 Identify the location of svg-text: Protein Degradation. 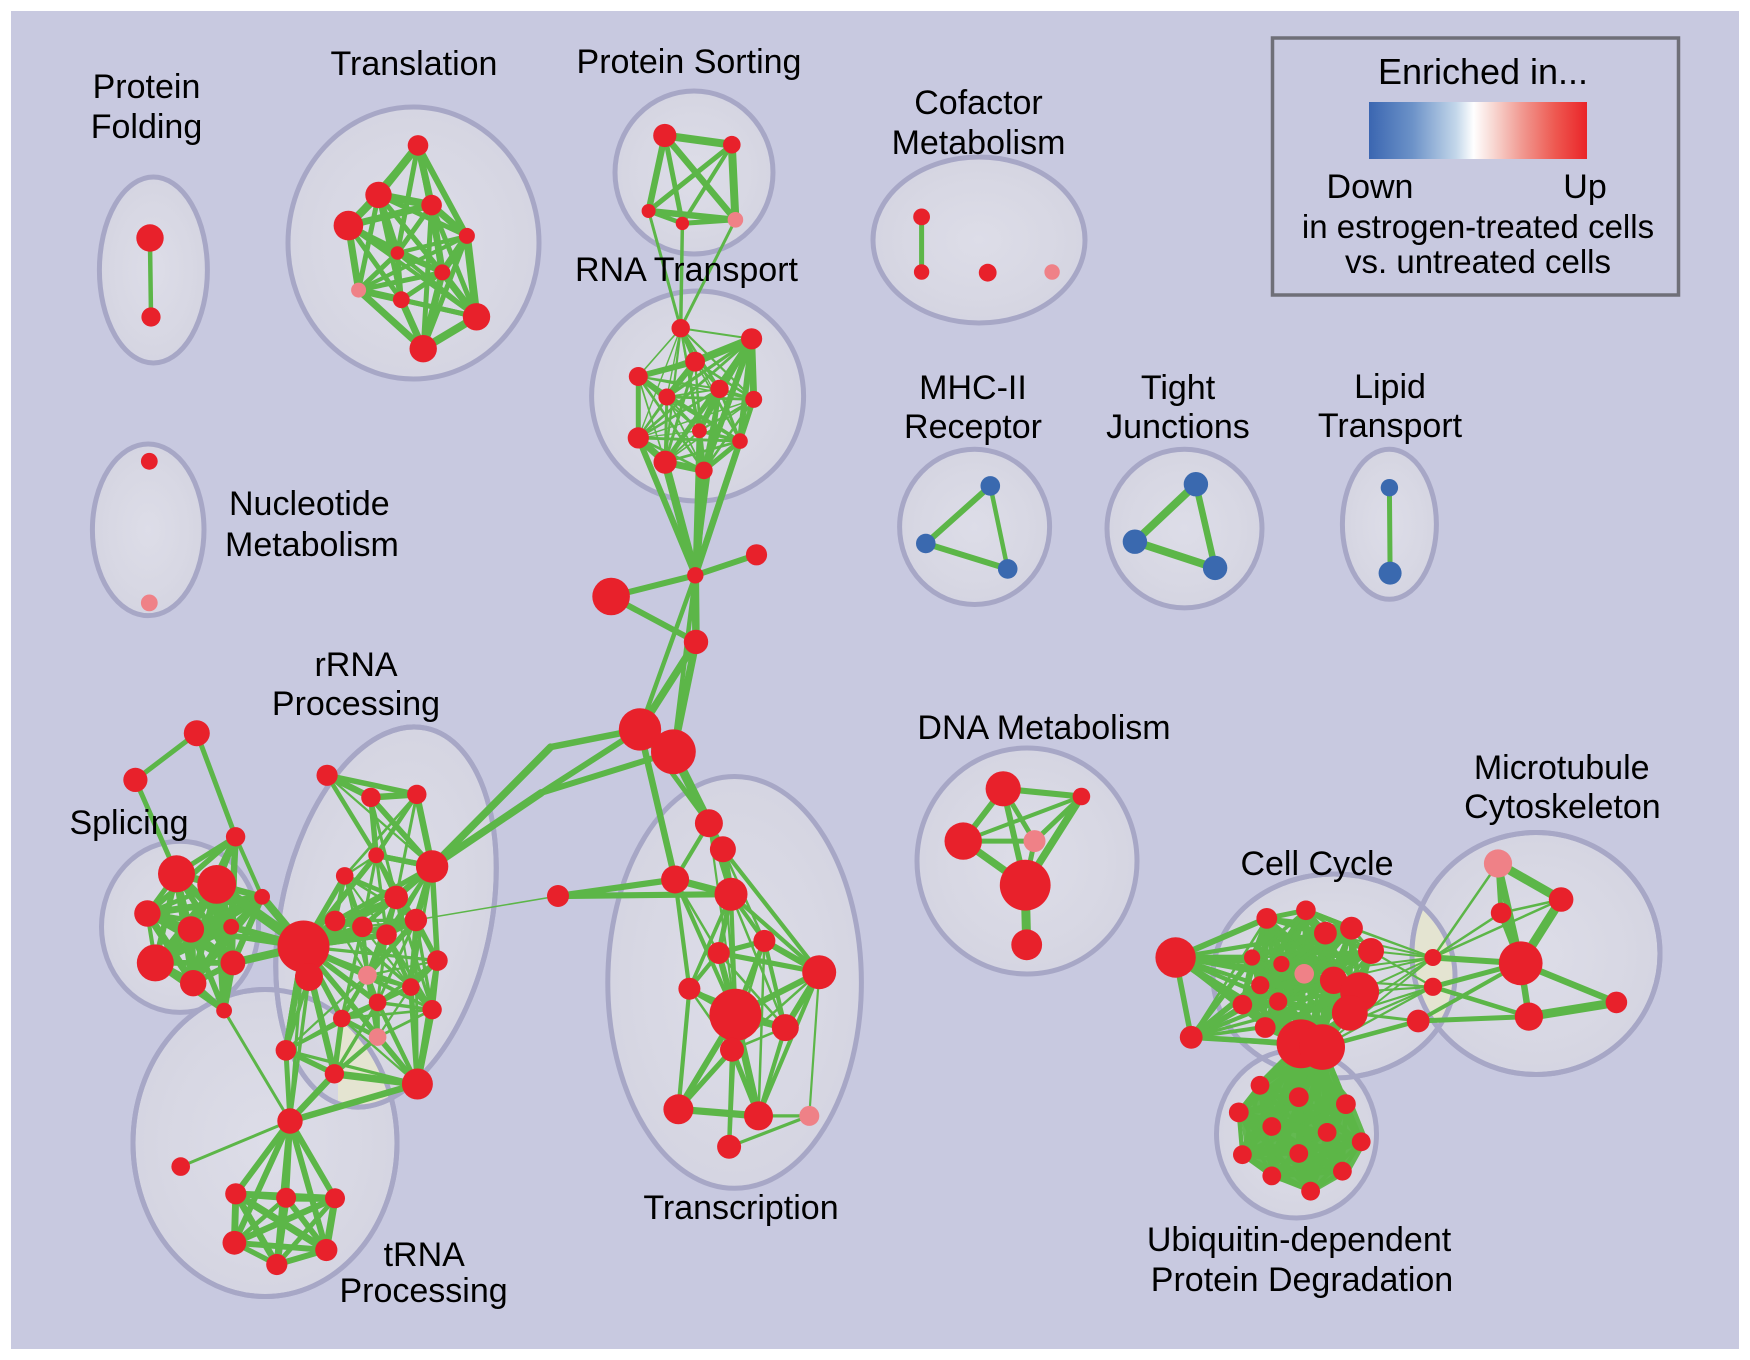
(1302, 1280).